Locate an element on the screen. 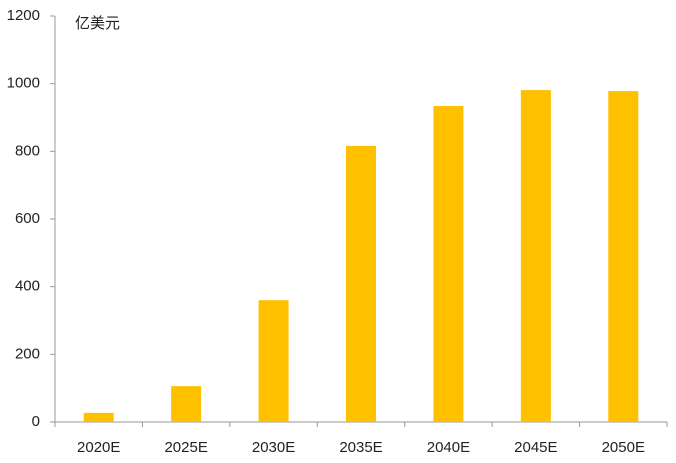 The height and width of the screenshot is (463, 676). y-tick-label: 1000 is located at coordinates (23, 83).